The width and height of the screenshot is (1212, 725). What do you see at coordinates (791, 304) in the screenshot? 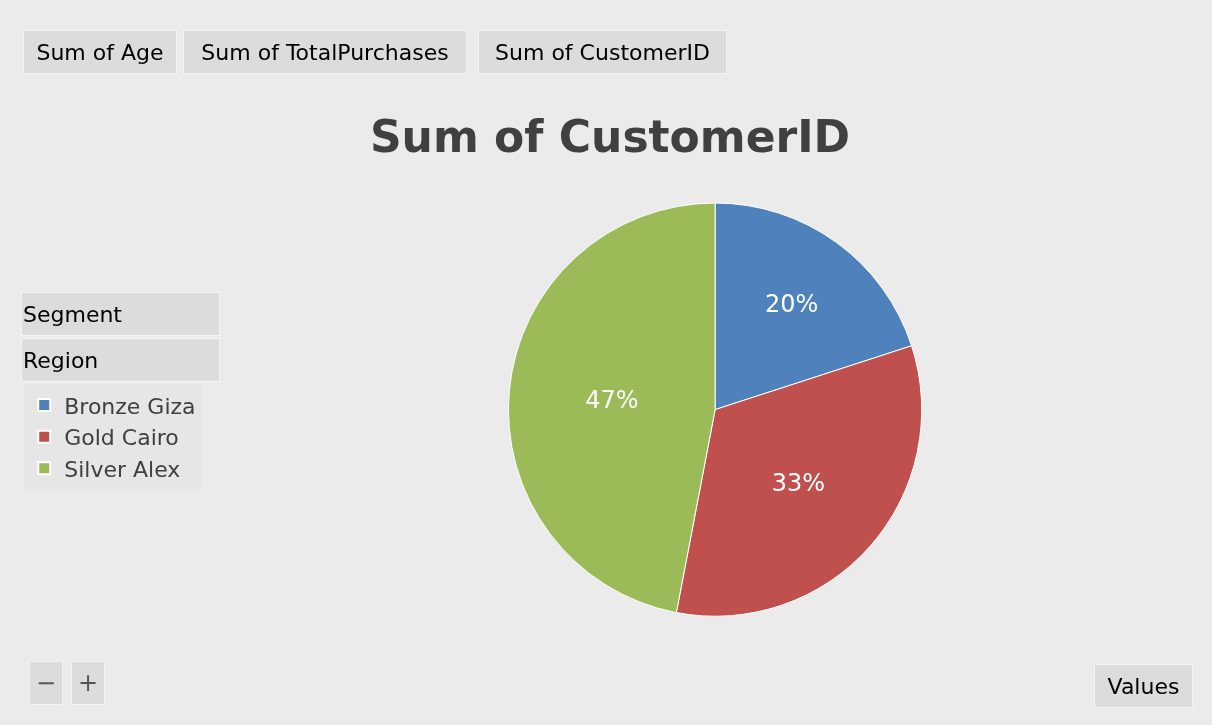
I see `data-label: 20%` at bounding box center [791, 304].